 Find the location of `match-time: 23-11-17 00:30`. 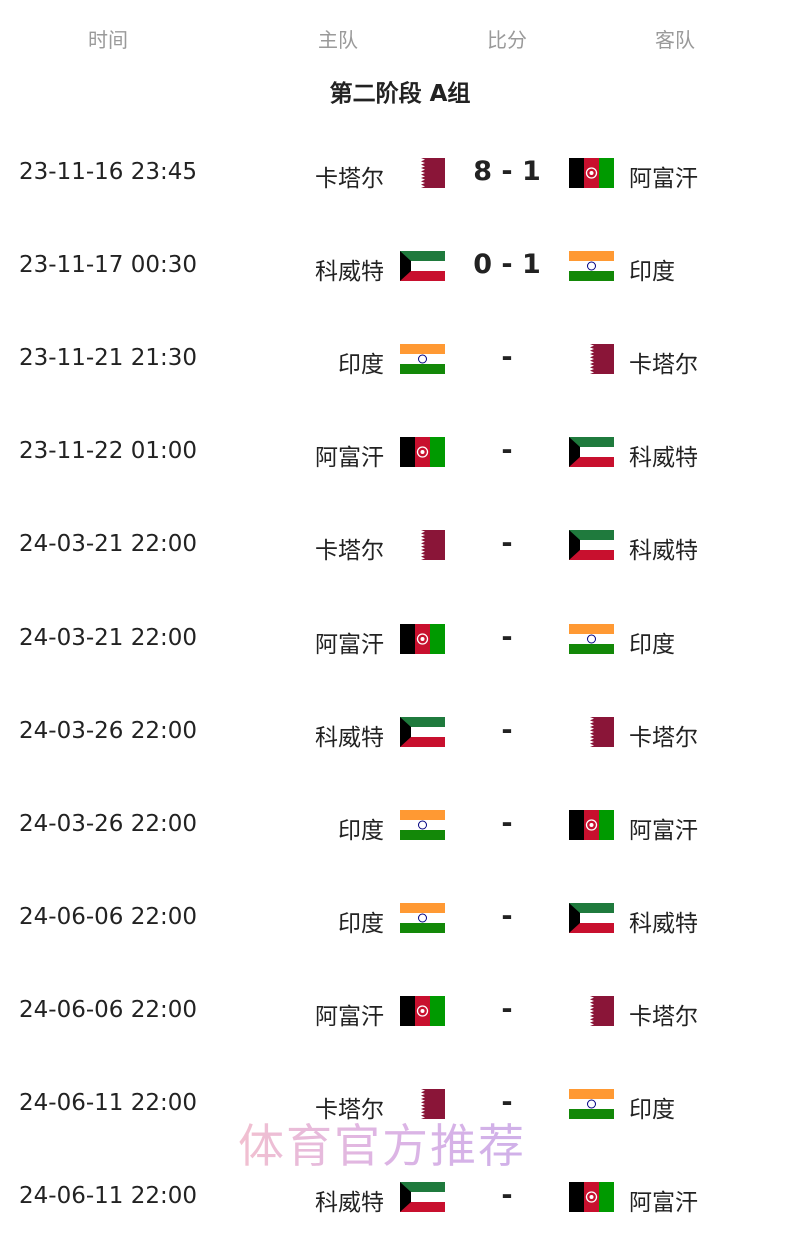

match-time: 23-11-17 00:30 is located at coordinates (108, 265).